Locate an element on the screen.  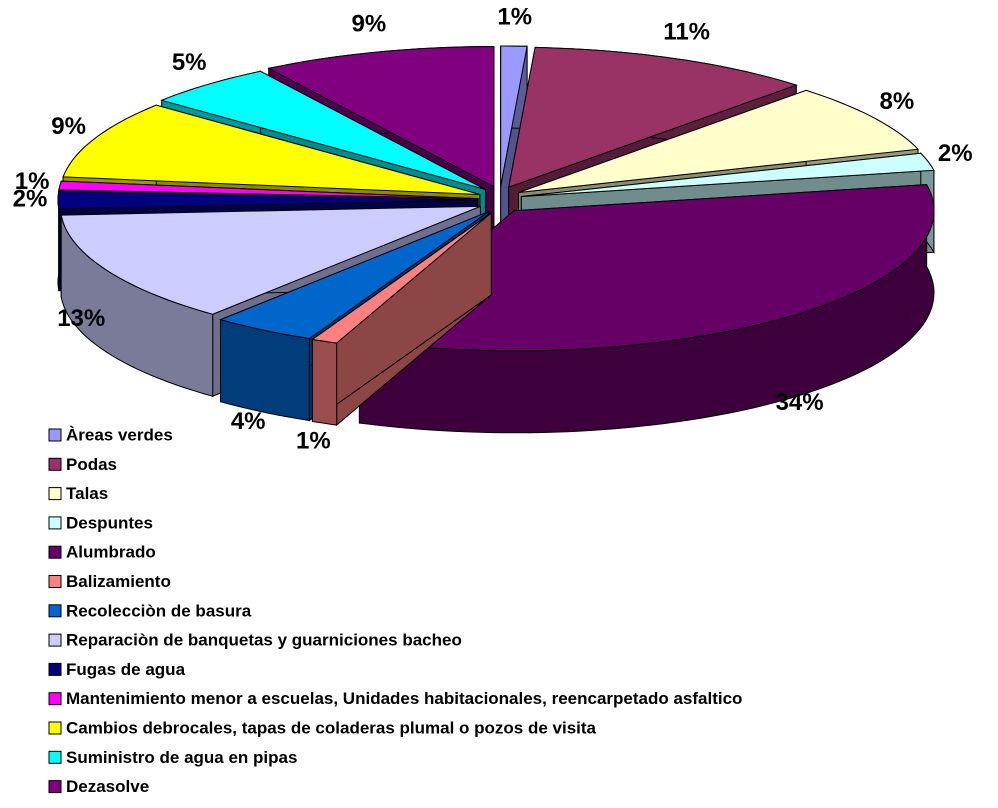
legend-label: Àreas verdes is located at coordinates (119, 434).